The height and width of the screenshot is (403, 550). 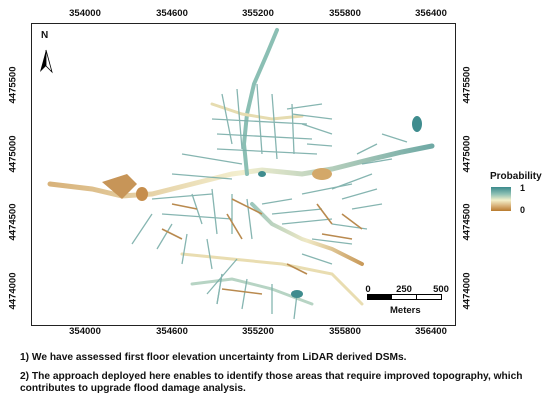 I want to click on north-arrow-icon, so click(x=46, y=61).